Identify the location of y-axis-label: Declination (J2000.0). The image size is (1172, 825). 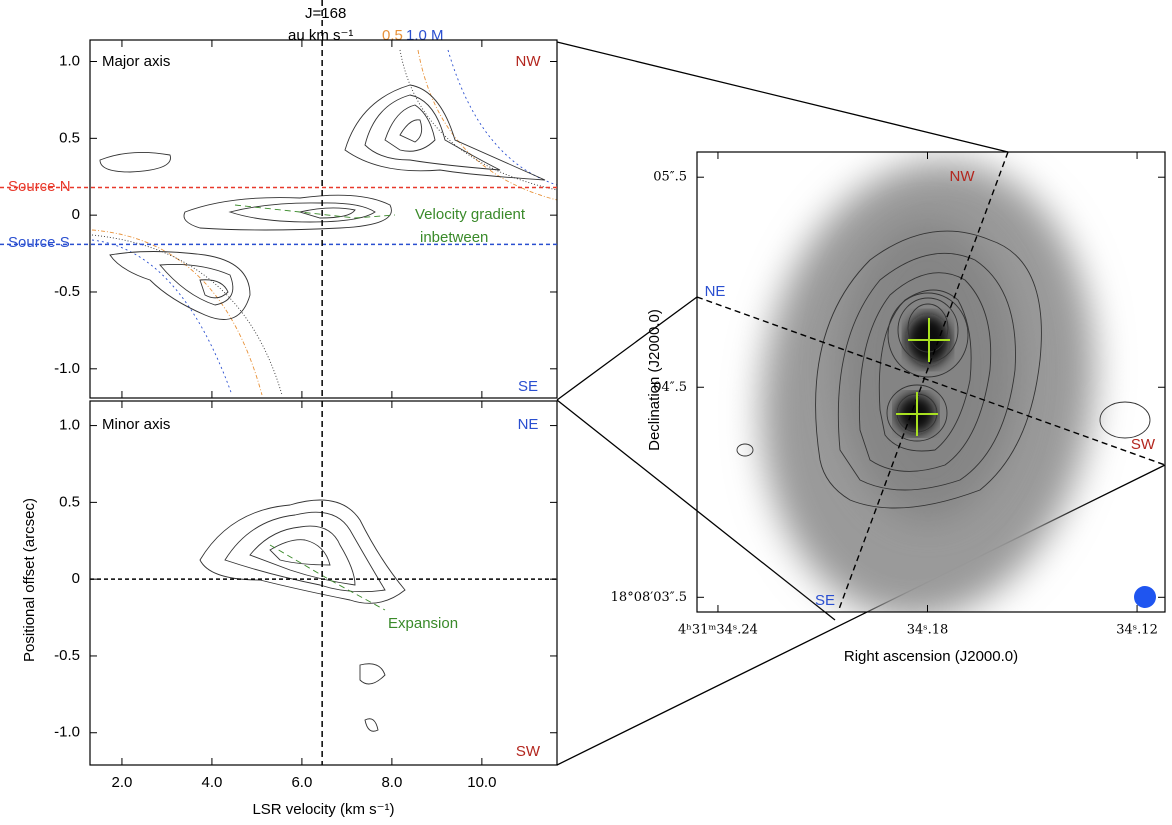
(654, 380).